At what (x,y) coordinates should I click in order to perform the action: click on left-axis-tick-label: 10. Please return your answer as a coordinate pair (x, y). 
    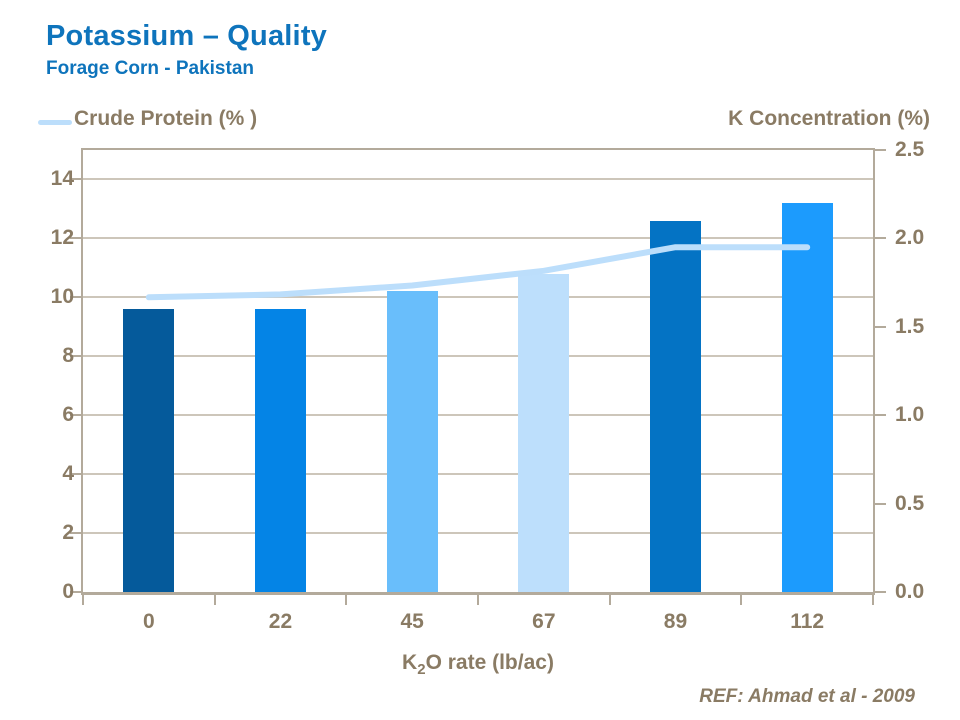
    Looking at the image, I should click on (62, 297).